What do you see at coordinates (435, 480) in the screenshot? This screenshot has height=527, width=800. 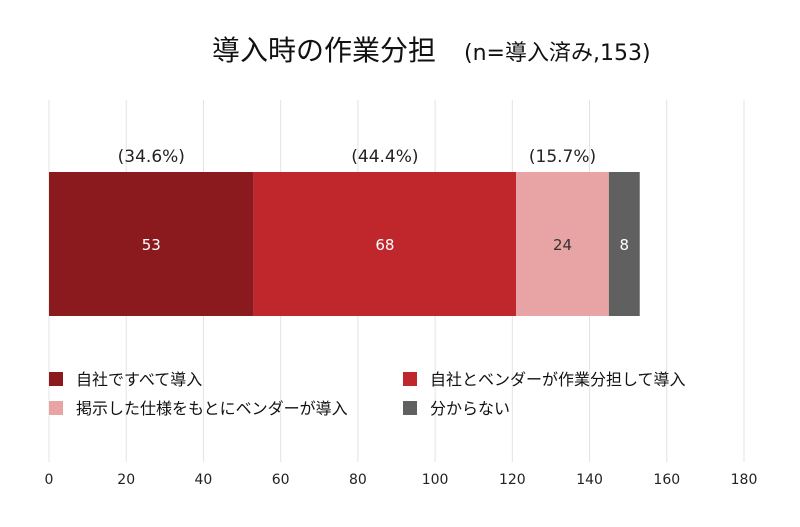 I see `x-tick-label: 100` at bounding box center [435, 480].